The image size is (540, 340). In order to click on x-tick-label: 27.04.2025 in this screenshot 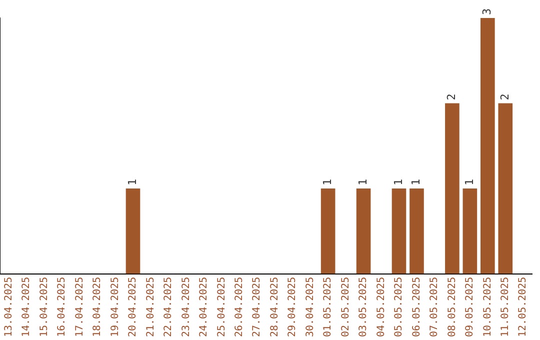, I will do `click(257, 307)`.